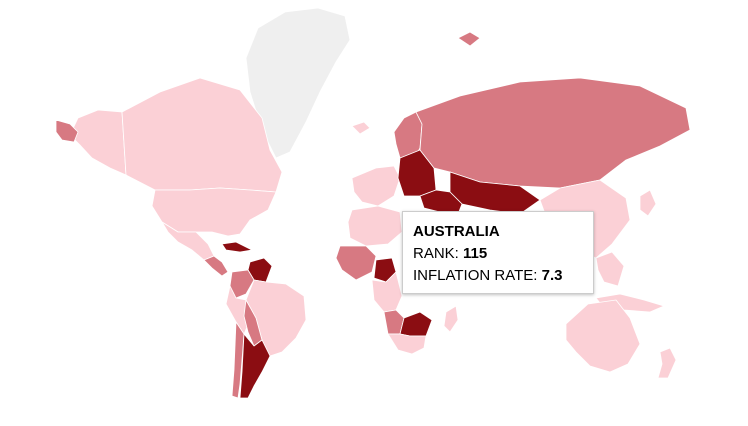 The height and width of the screenshot is (426, 748). I want to click on tooltip-rank-value: 115, so click(475, 253).